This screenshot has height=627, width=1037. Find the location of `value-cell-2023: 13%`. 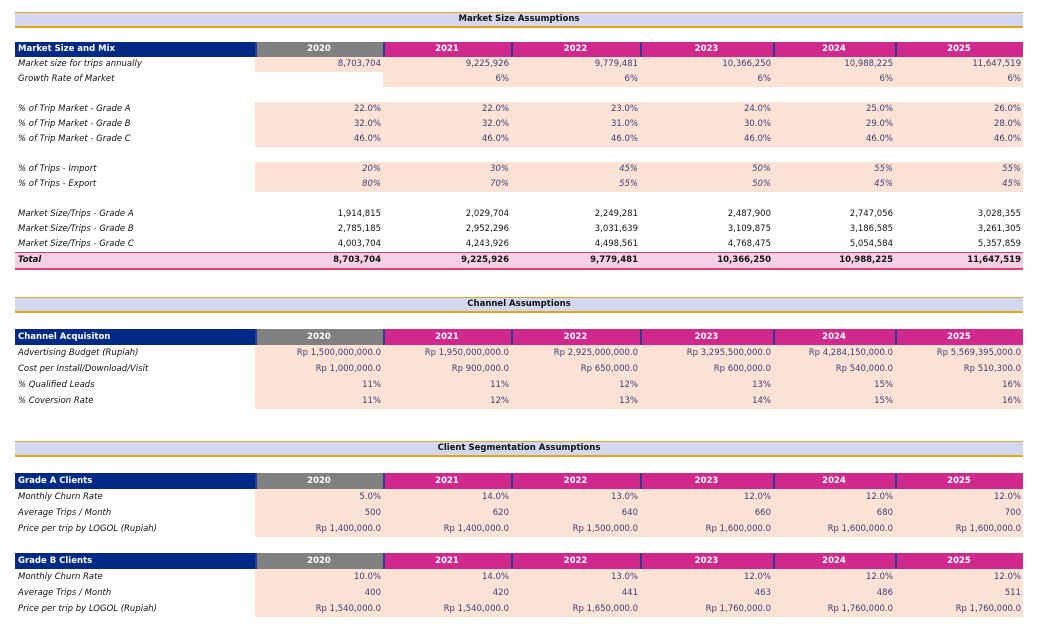

value-cell-2023: 13% is located at coordinates (706, 385).